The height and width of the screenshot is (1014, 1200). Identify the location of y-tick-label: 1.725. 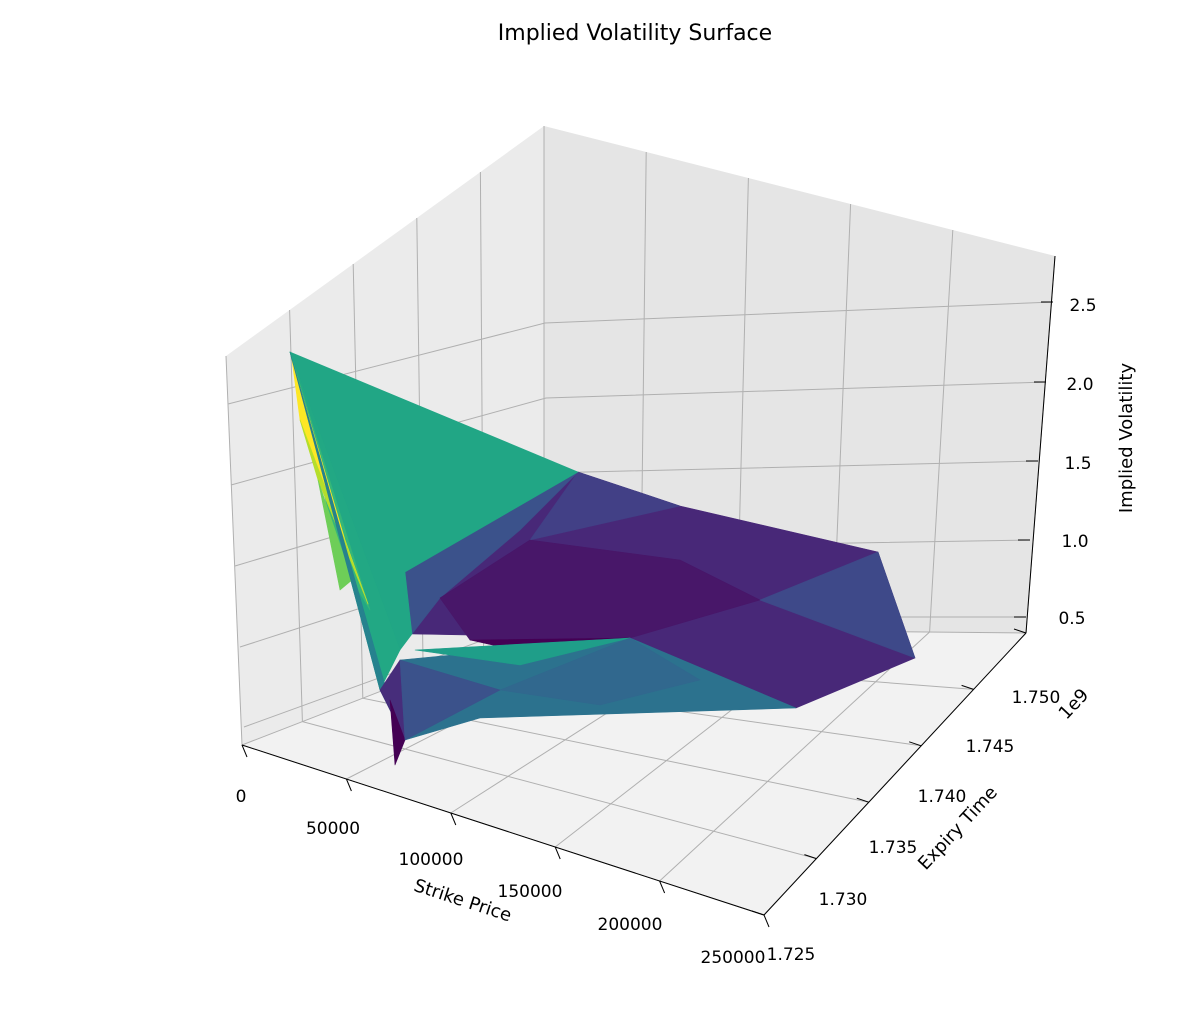
(791, 955).